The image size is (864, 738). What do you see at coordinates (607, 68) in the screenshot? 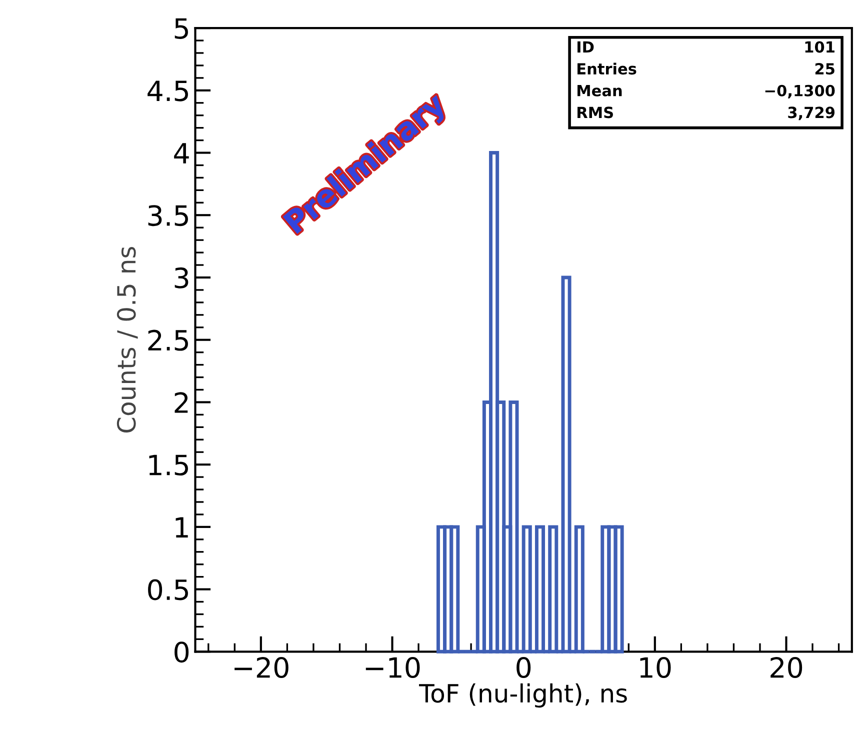
I see `annotation: Entries` at bounding box center [607, 68].